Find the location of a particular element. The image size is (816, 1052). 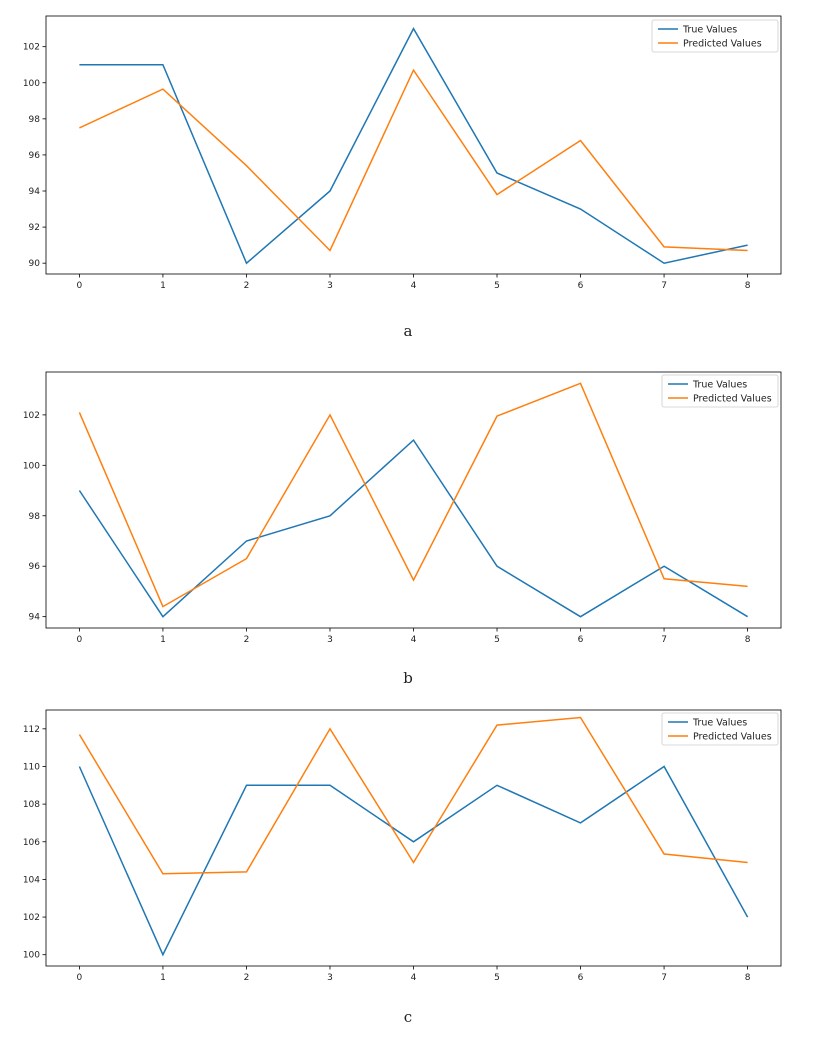

y-tick-label: 110 is located at coordinates (31, 767).